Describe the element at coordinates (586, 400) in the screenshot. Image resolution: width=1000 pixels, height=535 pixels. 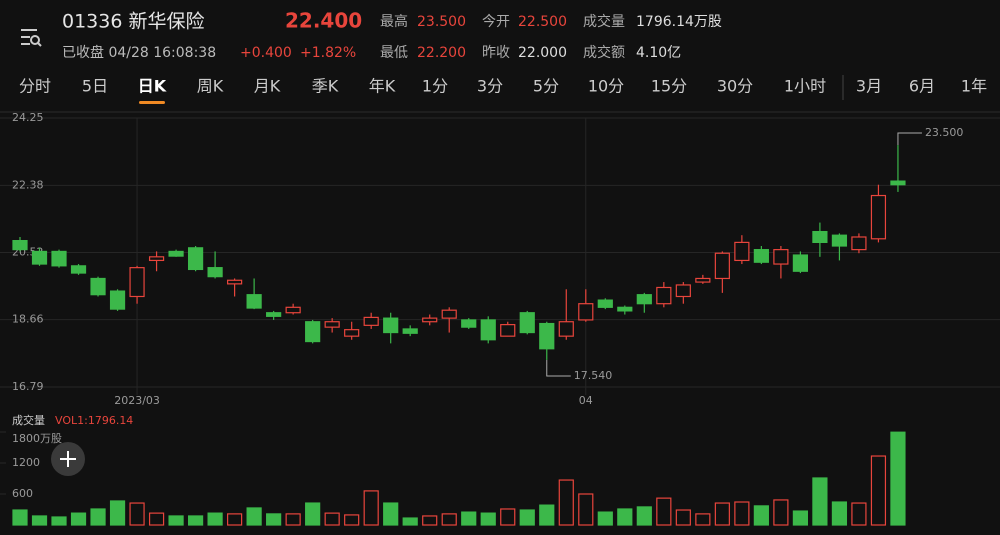
I see `x-tick-label: 04` at that location.